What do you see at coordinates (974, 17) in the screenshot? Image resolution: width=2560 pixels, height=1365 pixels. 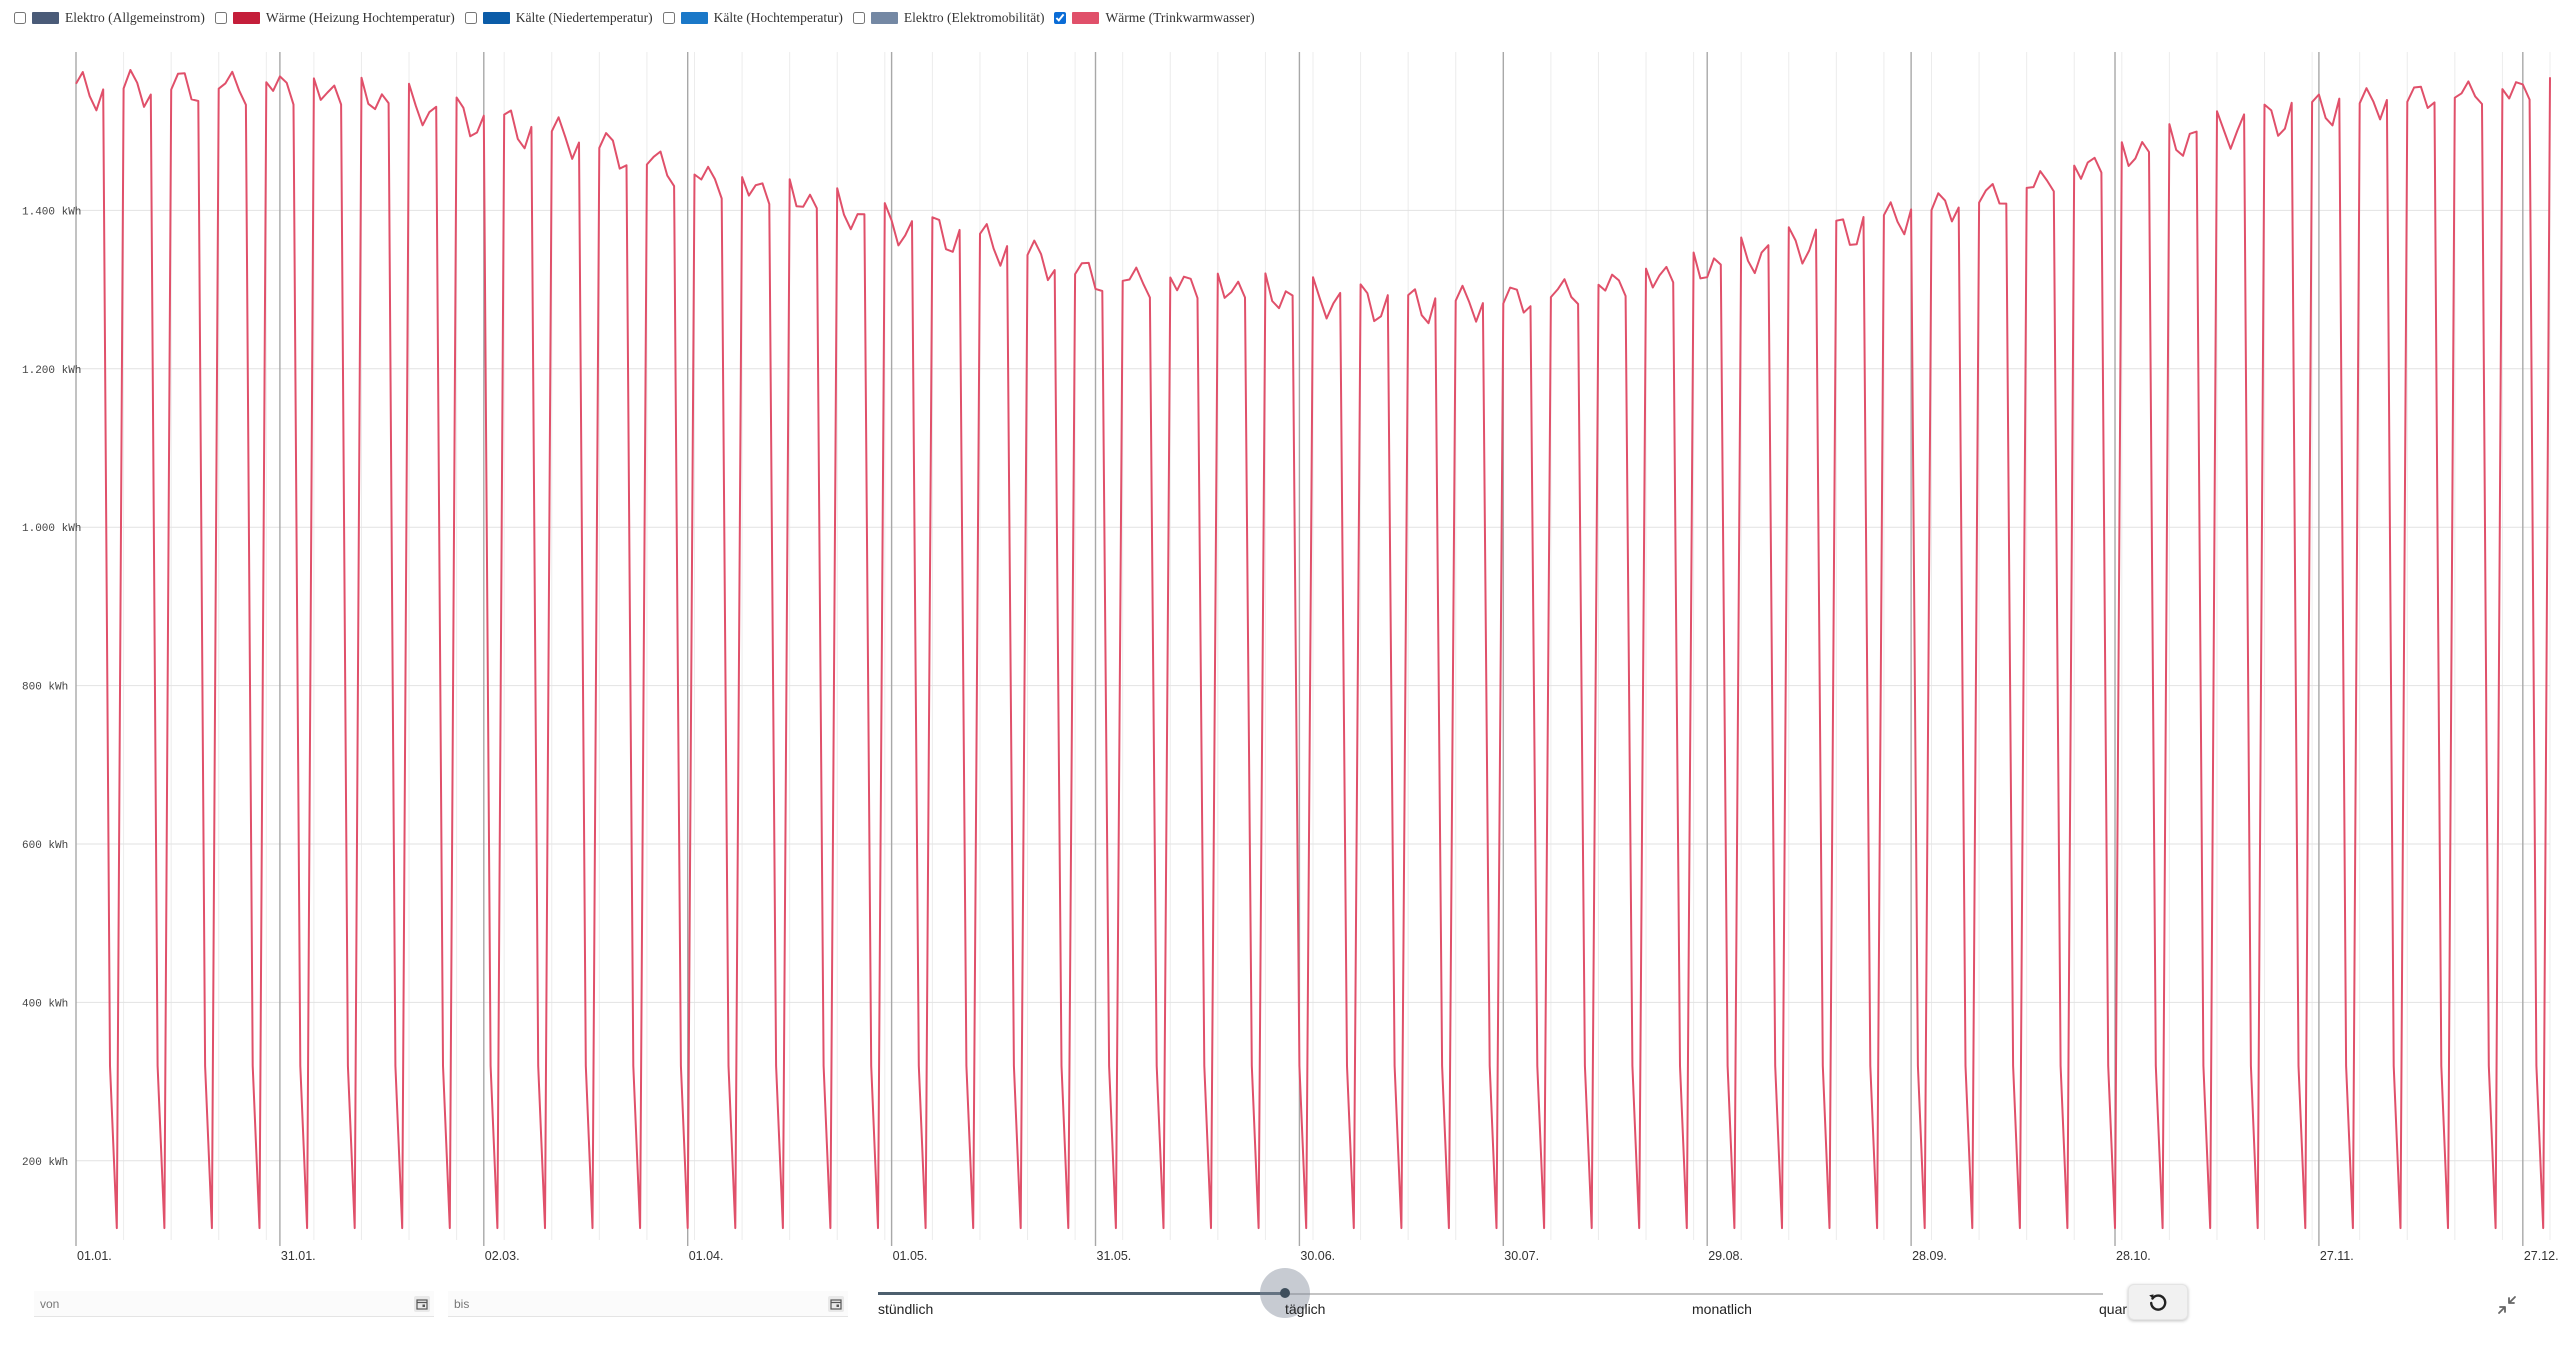 I see `legend-label: Elektro (Elektromobilität)` at bounding box center [974, 17].